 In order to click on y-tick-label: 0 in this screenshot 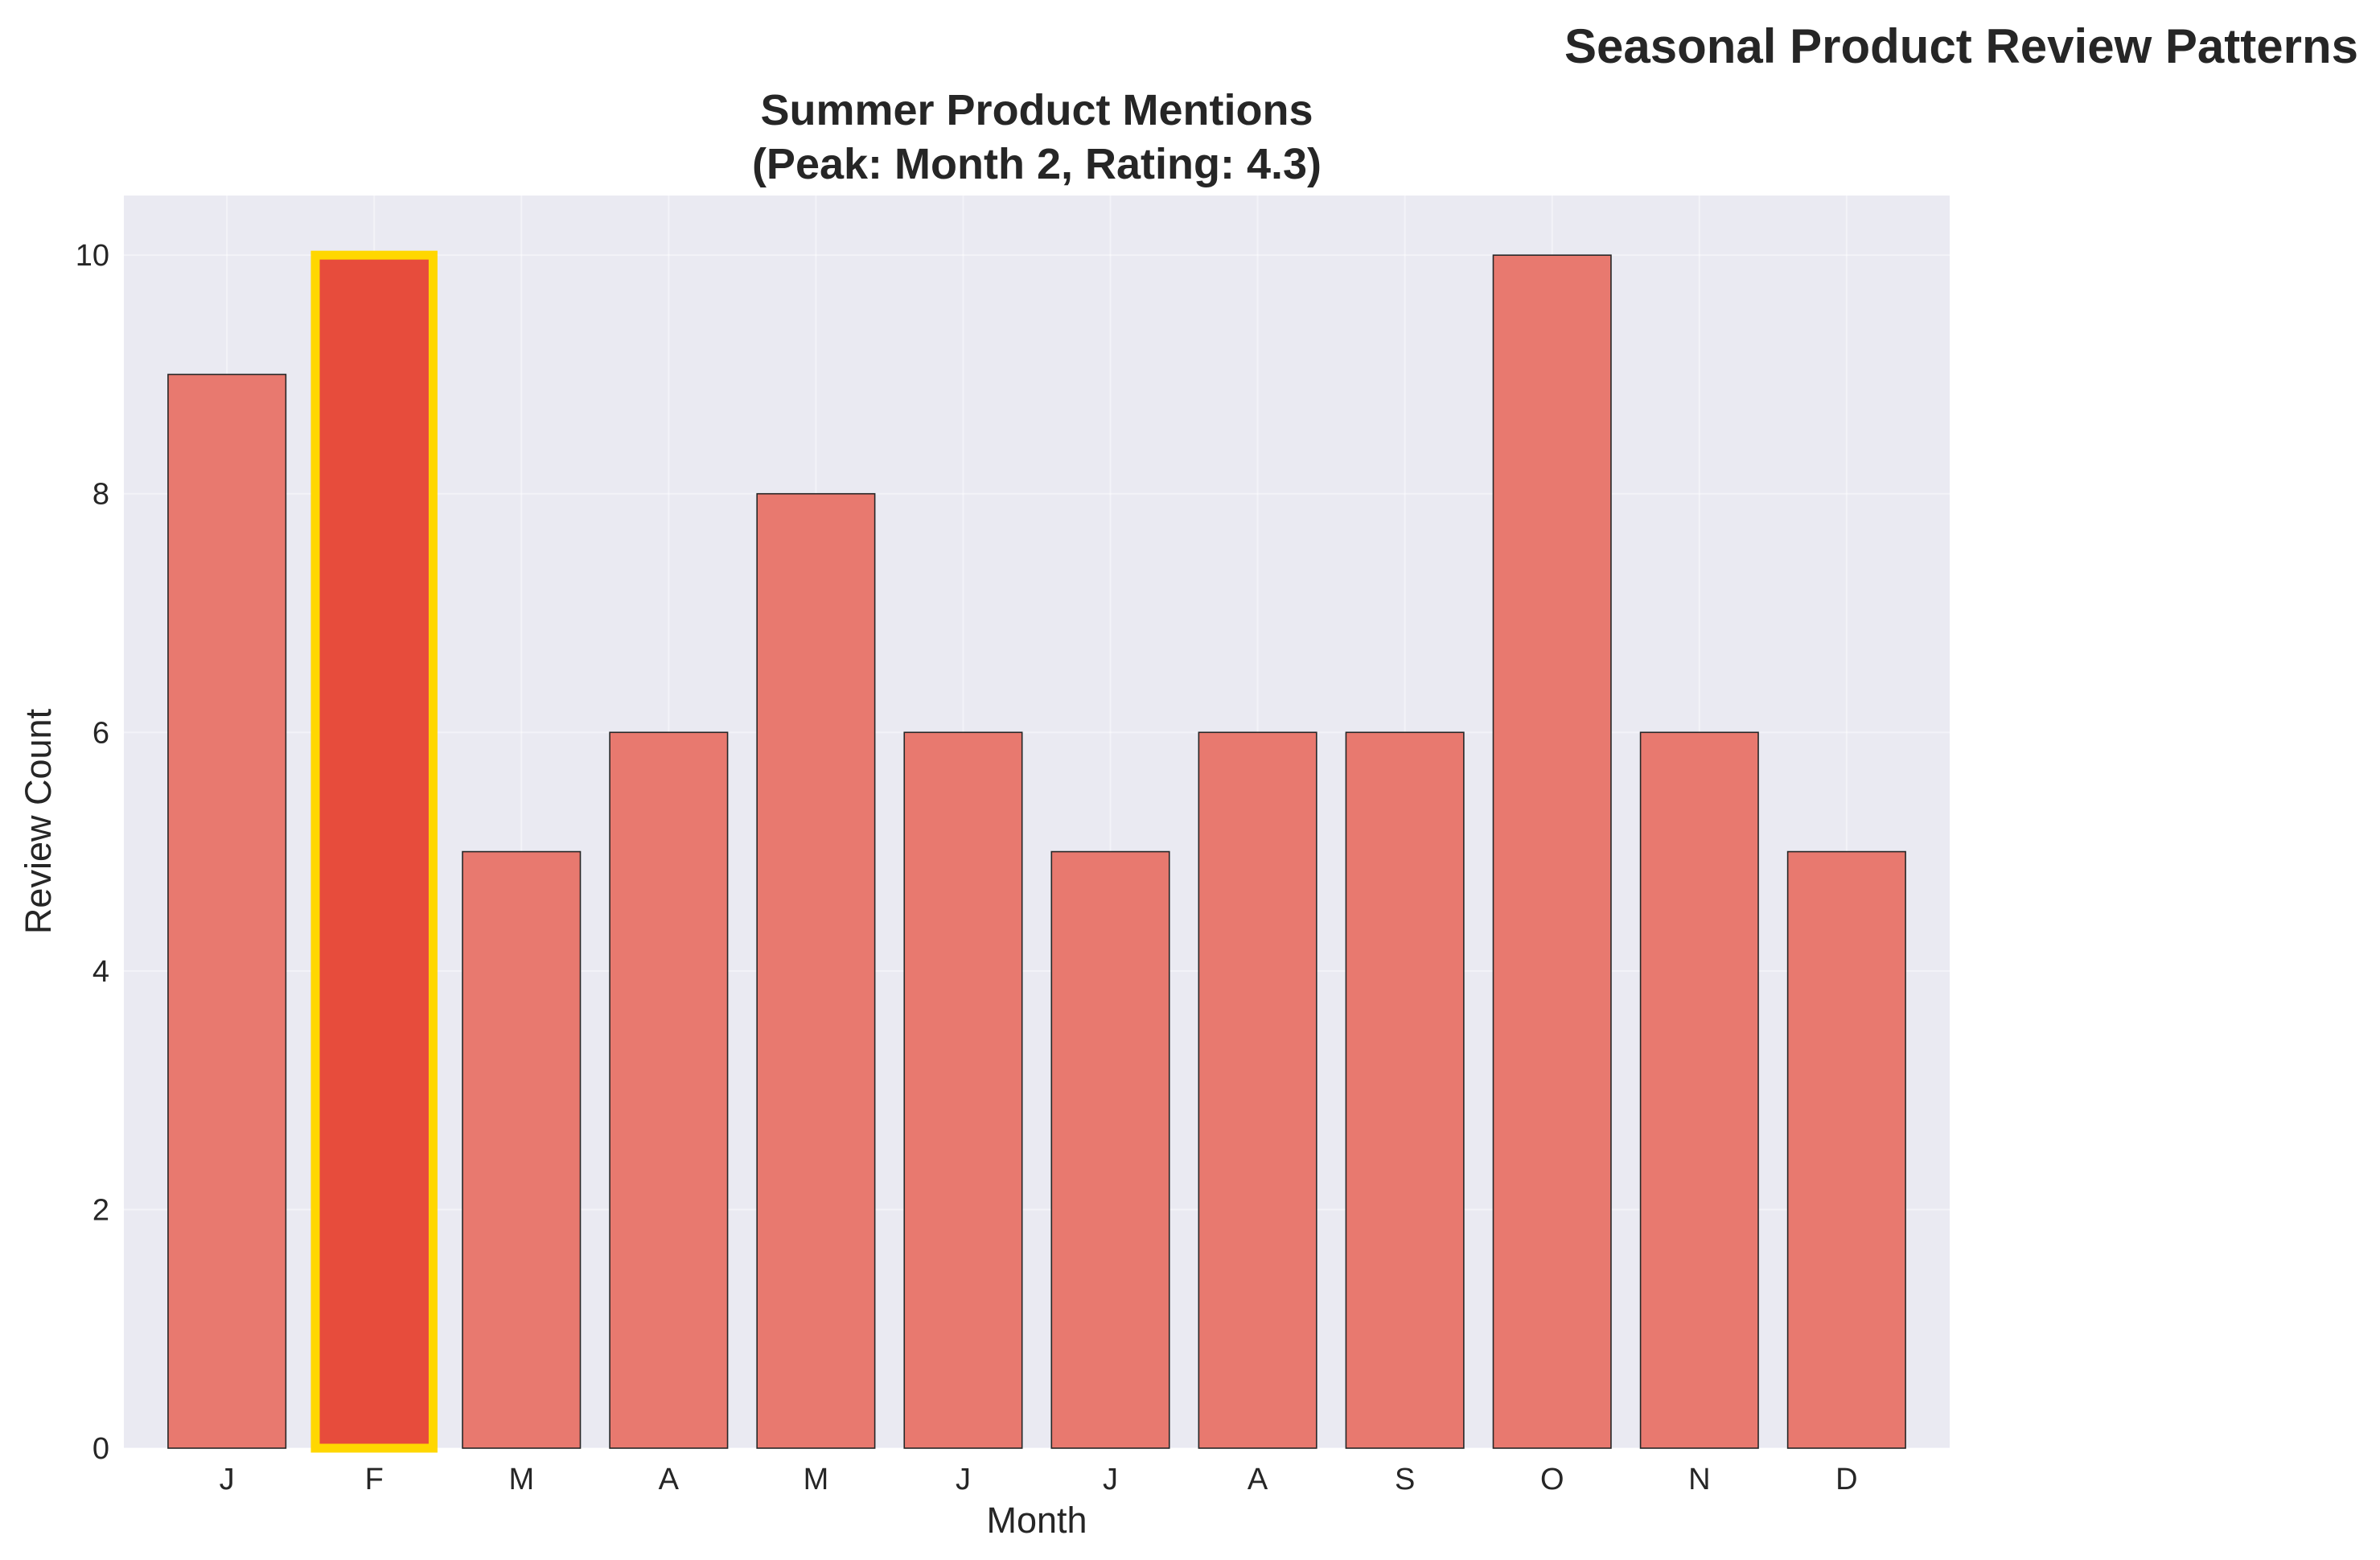, I will do `click(101, 1449)`.